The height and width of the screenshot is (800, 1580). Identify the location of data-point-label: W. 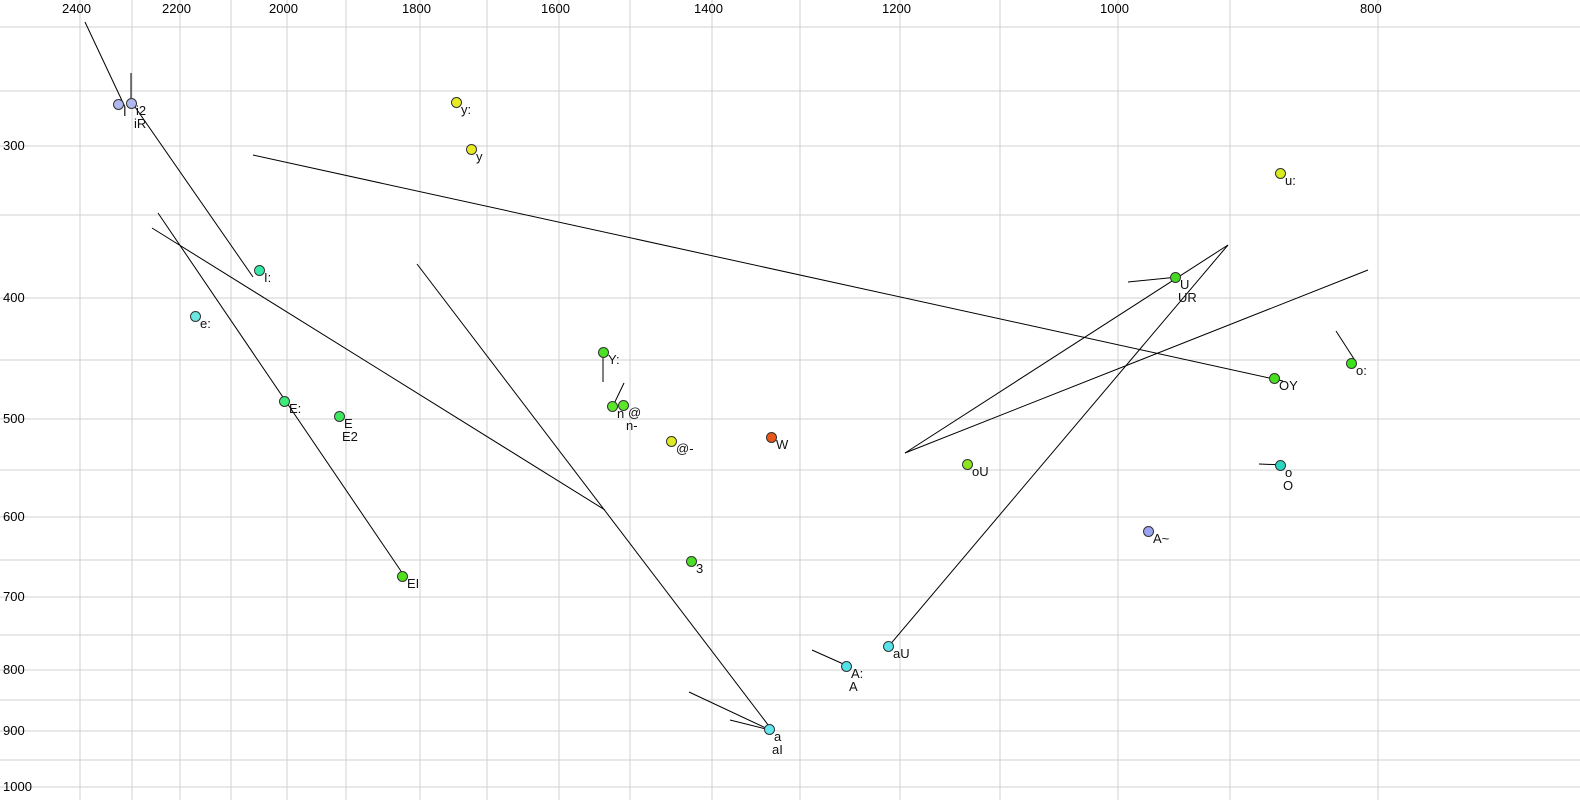
(782, 444).